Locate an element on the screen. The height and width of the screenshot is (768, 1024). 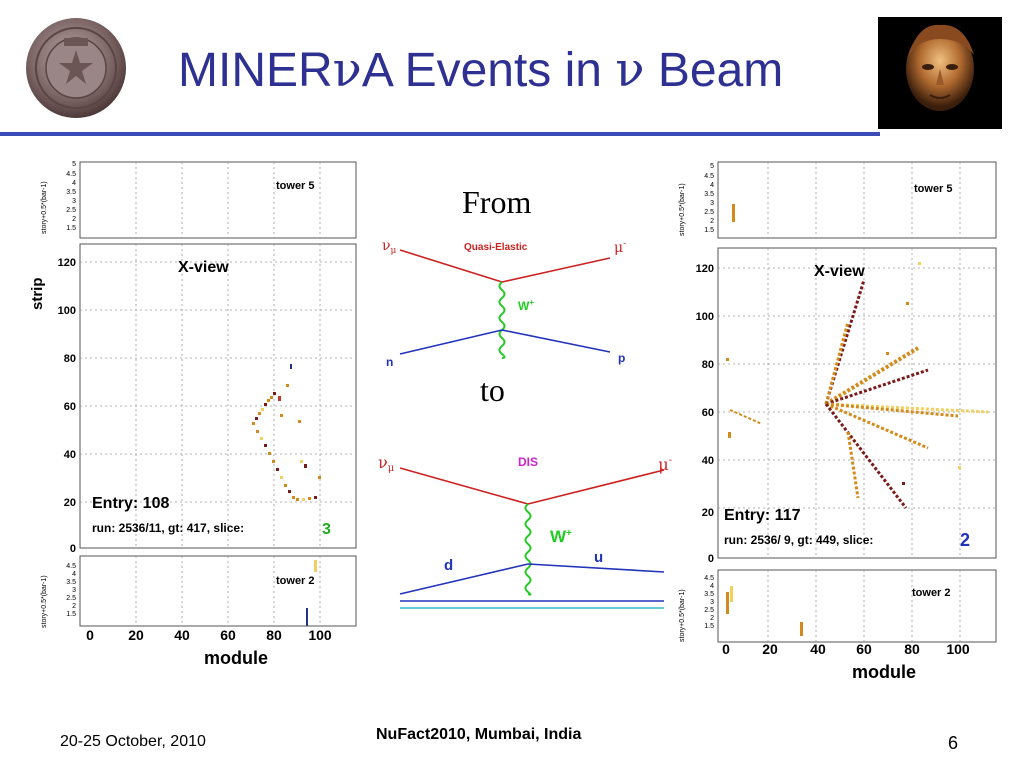
left-bottom-tick: 1.5 is located at coordinates (71, 614).